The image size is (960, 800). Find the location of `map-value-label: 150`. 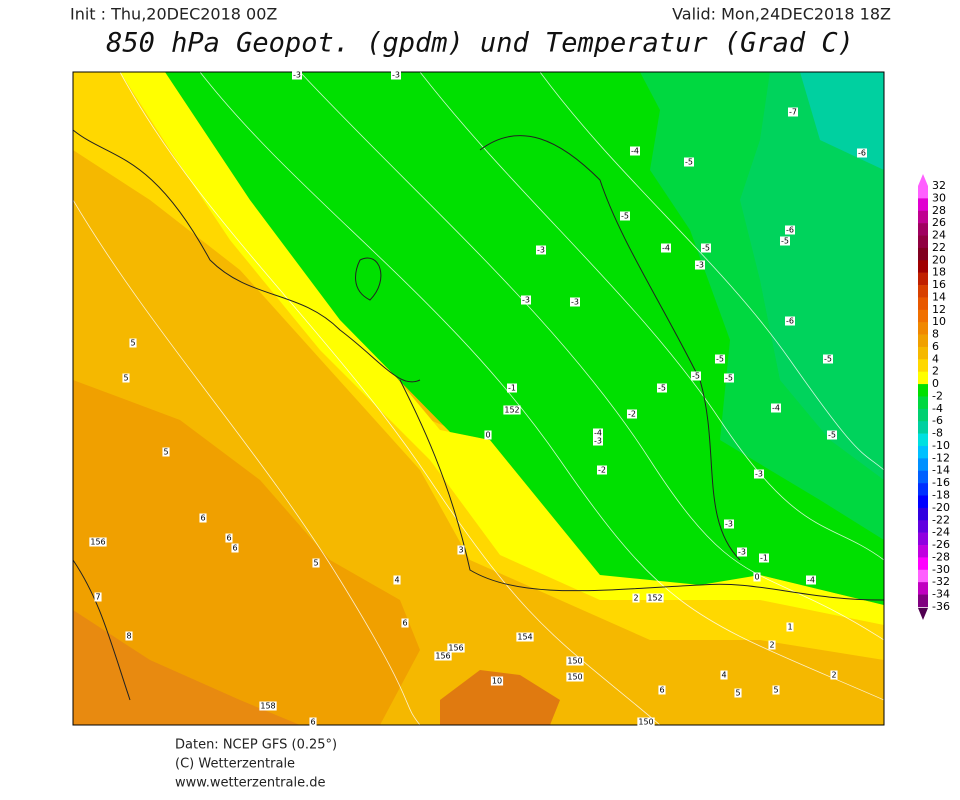

map-value-label: 150 is located at coordinates (574, 677).